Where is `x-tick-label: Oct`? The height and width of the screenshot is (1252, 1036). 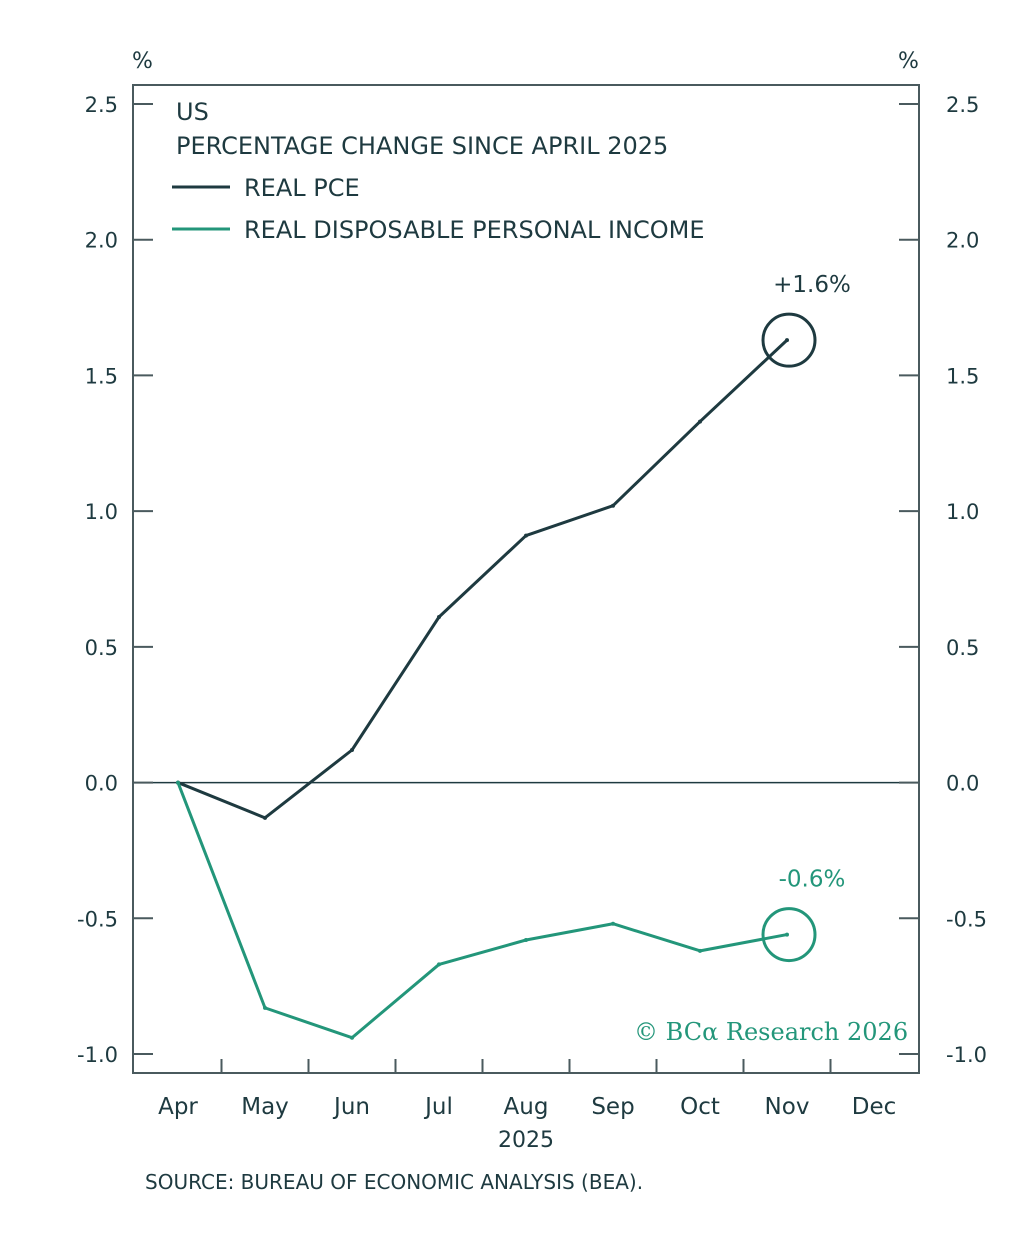
x-tick-label: Oct is located at coordinates (700, 1107).